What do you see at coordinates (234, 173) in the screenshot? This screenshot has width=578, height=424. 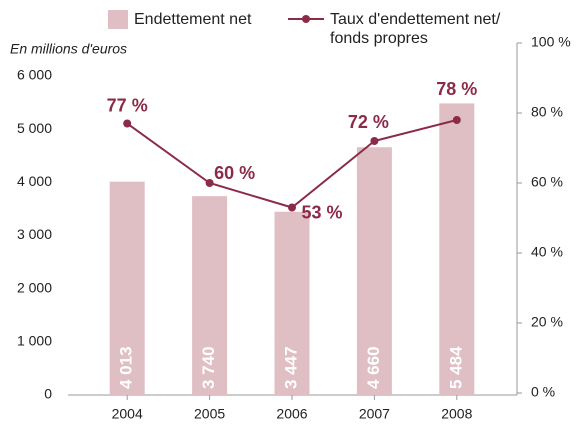 I see `line-value-label: 60 %` at bounding box center [234, 173].